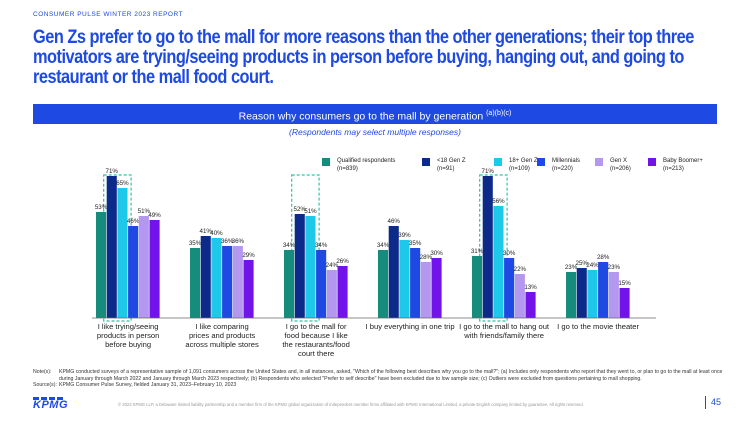 The width and height of the screenshot is (750, 422). What do you see at coordinates (498, 201) in the screenshot?
I see `data-label: 56%` at bounding box center [498, 201].